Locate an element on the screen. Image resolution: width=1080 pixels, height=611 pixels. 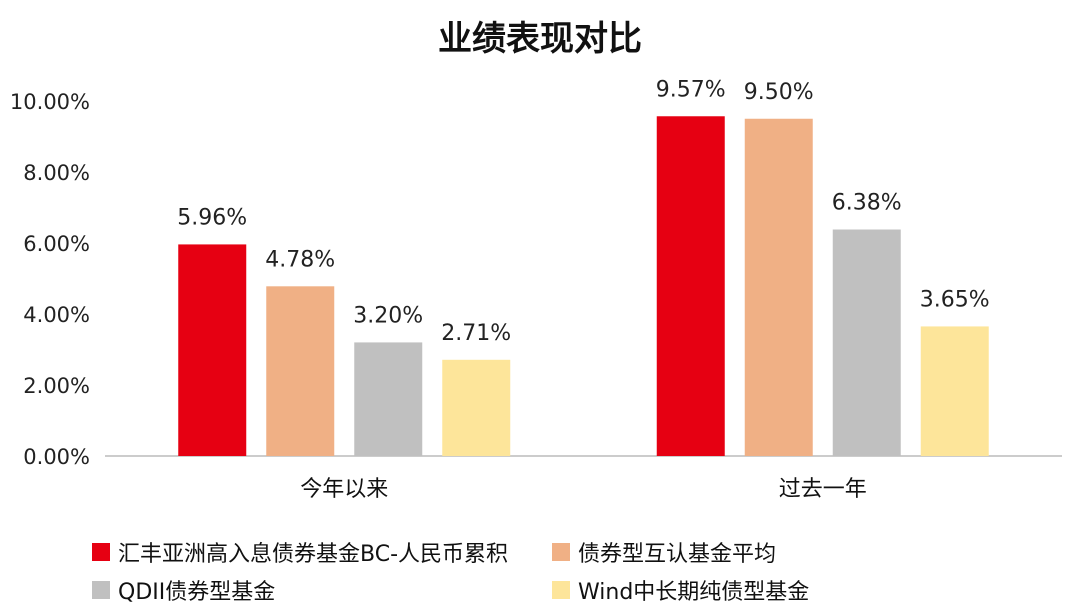
y-axis-ticks: 0.00% 2.00% 4.00% 6.00% 8.00% 10.00% is located at coordinates (50, 279).